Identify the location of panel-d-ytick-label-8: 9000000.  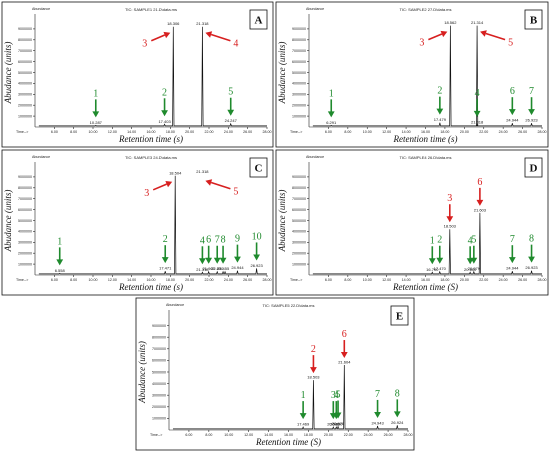
(299, 177).